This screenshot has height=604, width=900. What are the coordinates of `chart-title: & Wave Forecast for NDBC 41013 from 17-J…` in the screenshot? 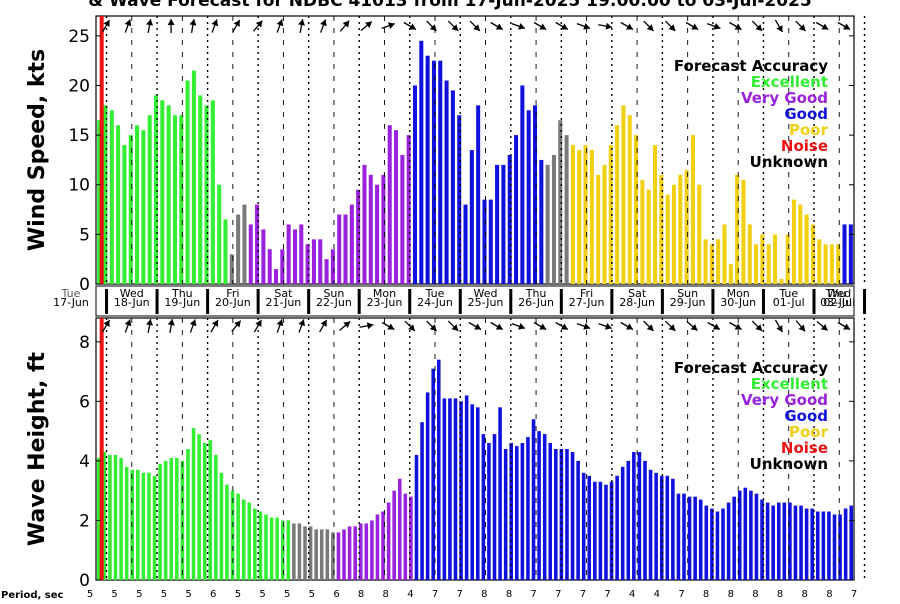 It's located at (449, 5).